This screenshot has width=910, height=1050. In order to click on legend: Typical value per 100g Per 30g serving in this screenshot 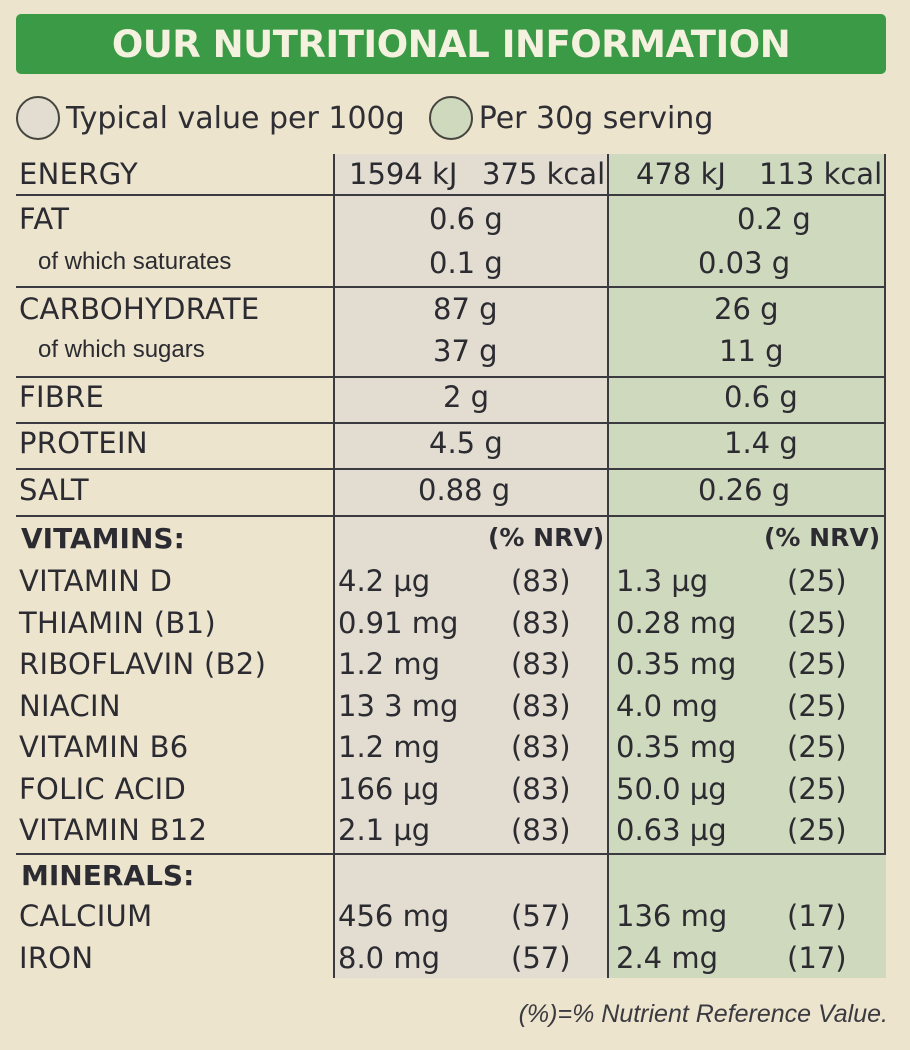, I will do `click(364, 118)`.